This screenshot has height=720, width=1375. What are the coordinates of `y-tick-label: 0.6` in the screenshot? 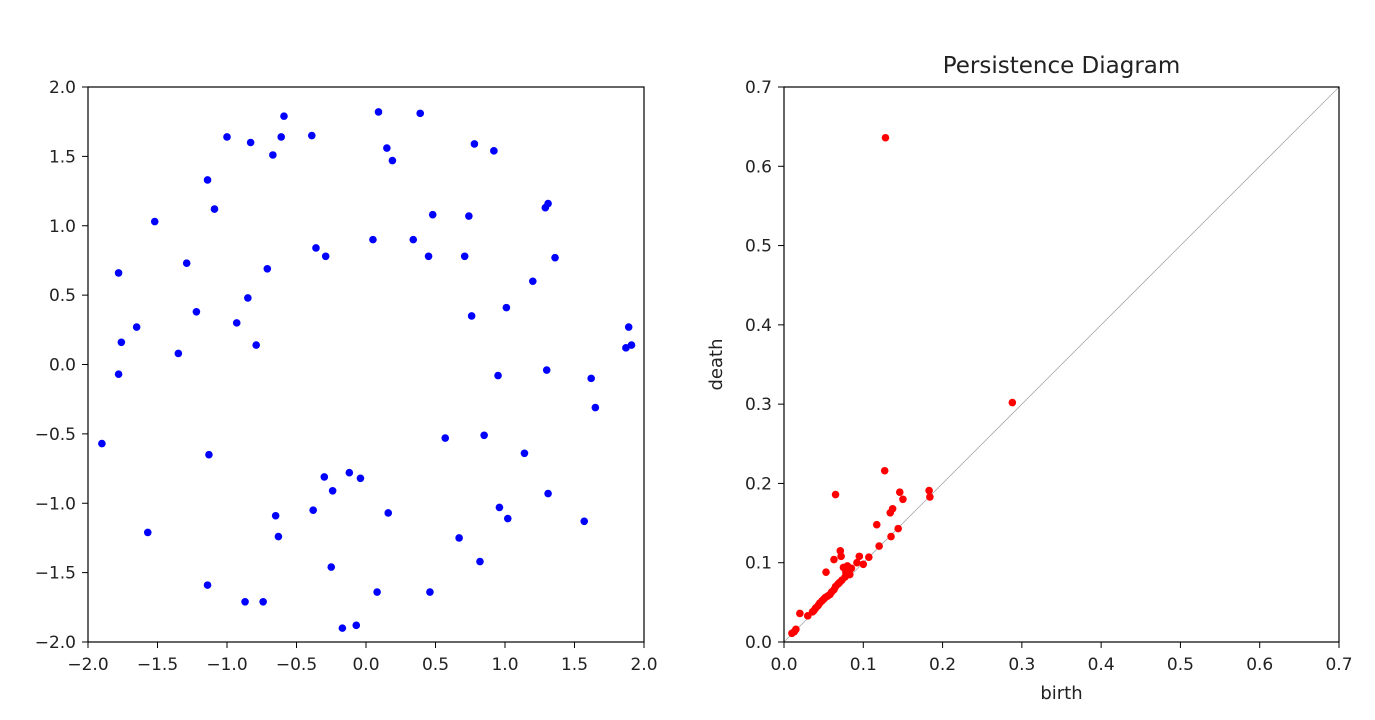 It's located at (758, 167).